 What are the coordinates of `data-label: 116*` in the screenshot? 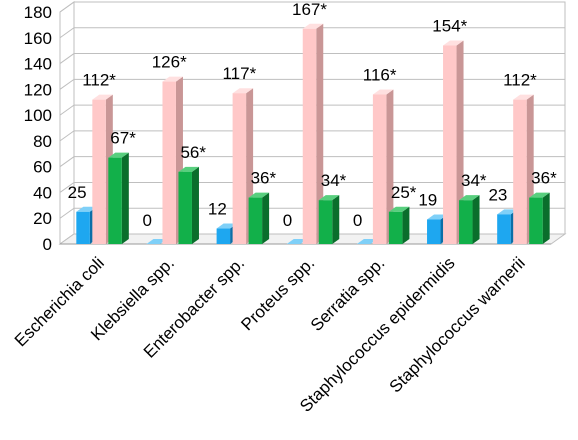 It's located at (380, 74).